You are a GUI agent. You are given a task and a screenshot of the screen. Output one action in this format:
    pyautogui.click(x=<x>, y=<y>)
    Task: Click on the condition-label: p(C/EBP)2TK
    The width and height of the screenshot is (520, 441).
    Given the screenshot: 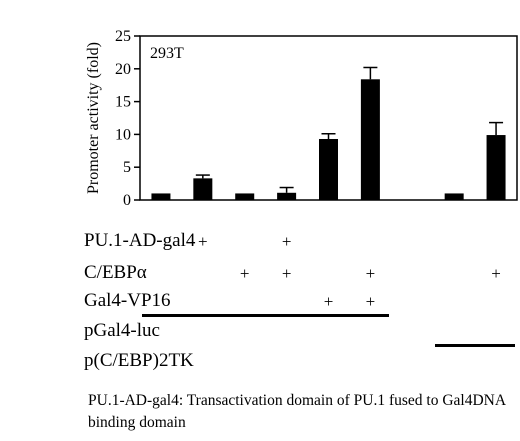 What is the action you would take?
    pyautogui.click(x=139, y=360)
    